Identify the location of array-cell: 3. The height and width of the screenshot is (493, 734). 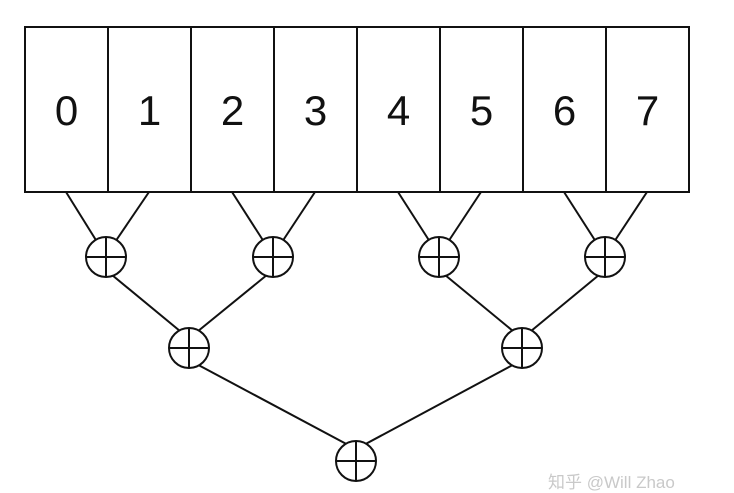
(315, 109).